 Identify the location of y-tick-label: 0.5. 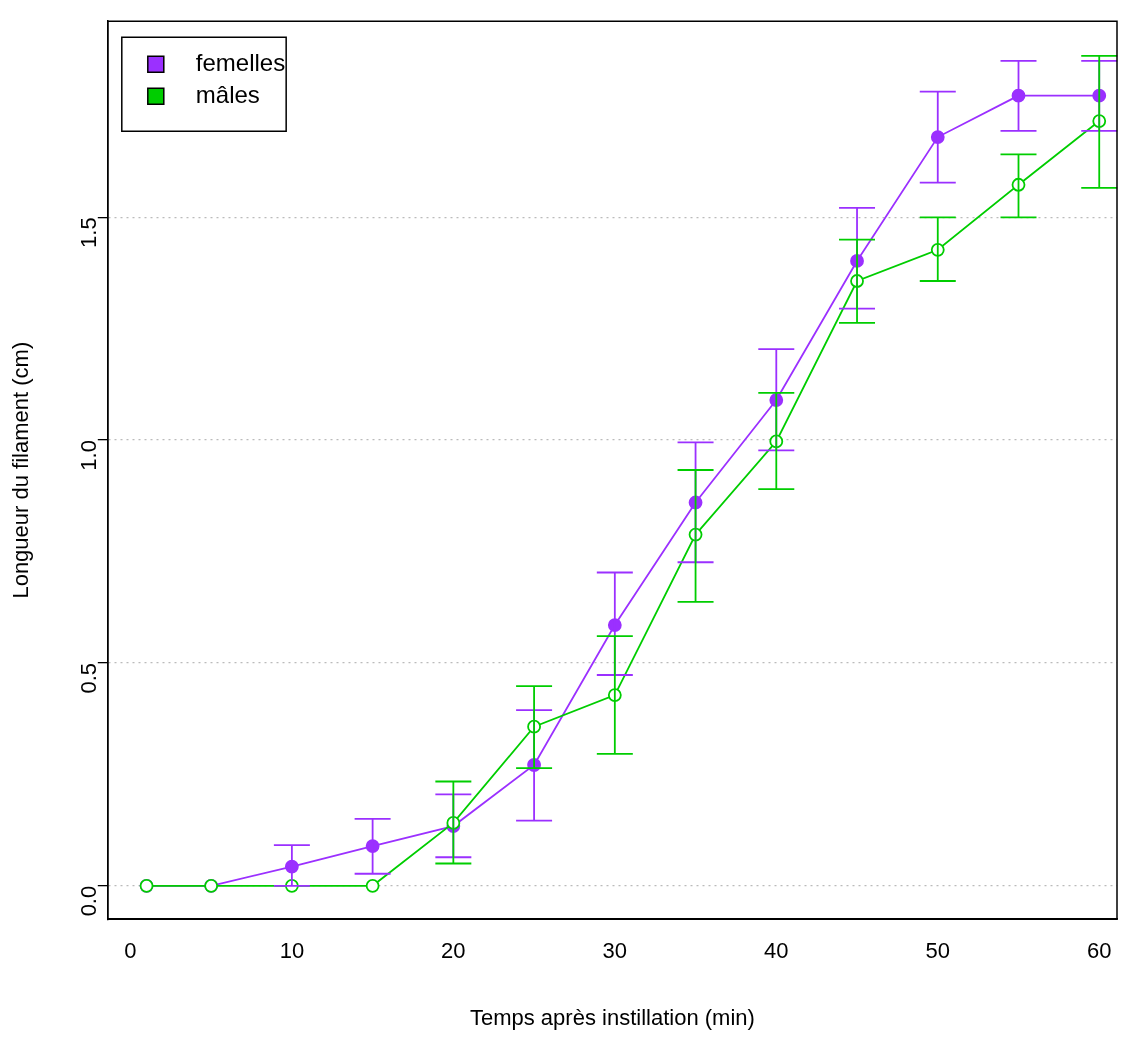
(88, 678).